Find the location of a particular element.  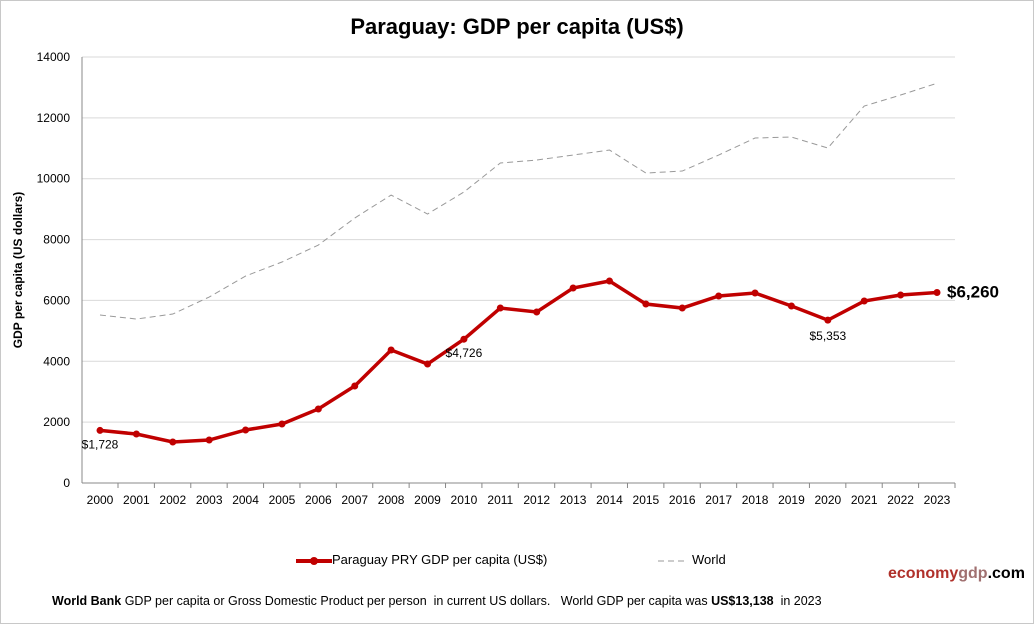

data-label: $1,728 is located at coordinates (100, 444).